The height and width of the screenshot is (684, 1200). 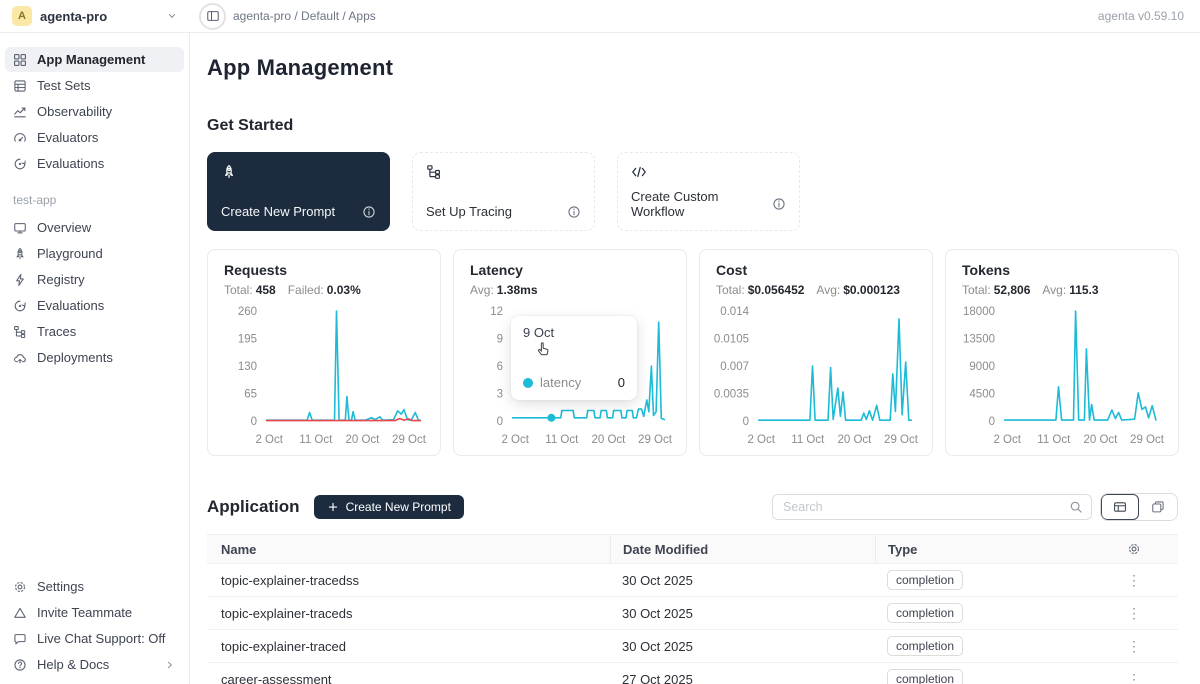 I want to click on sidebar-item-deployments: Deployments, so click(x=94, y=357).